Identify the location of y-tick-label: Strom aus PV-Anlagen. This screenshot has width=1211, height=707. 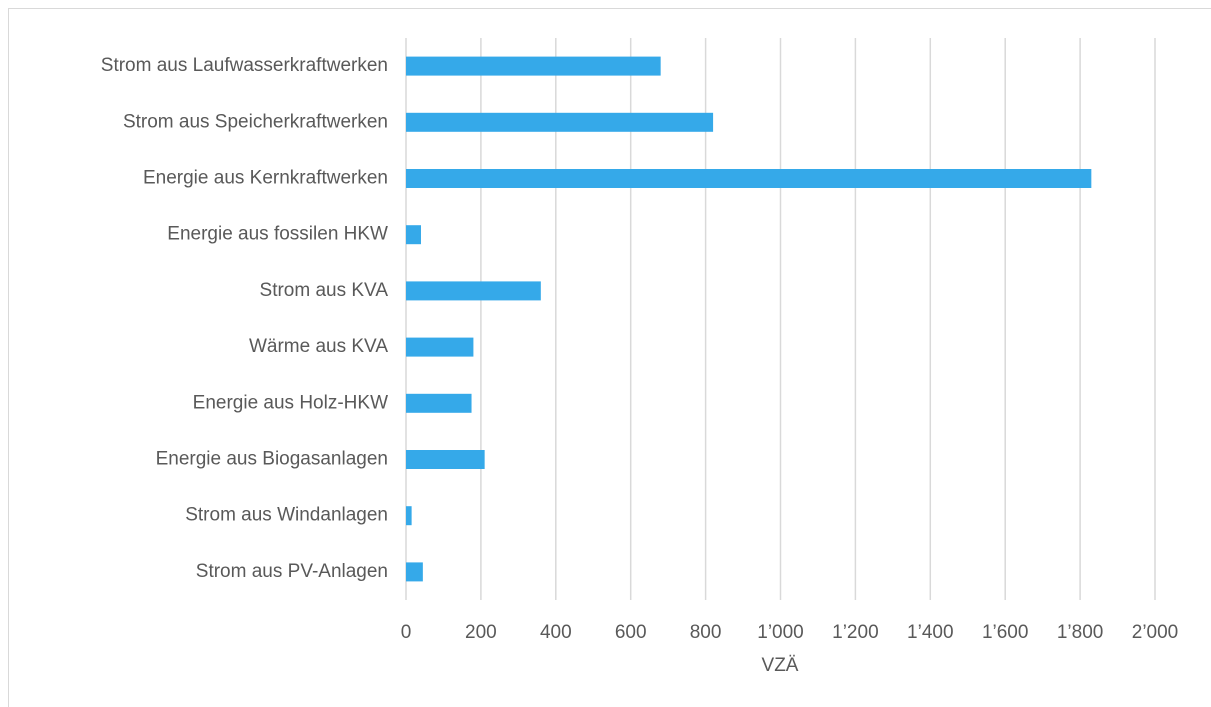
(292, 571).